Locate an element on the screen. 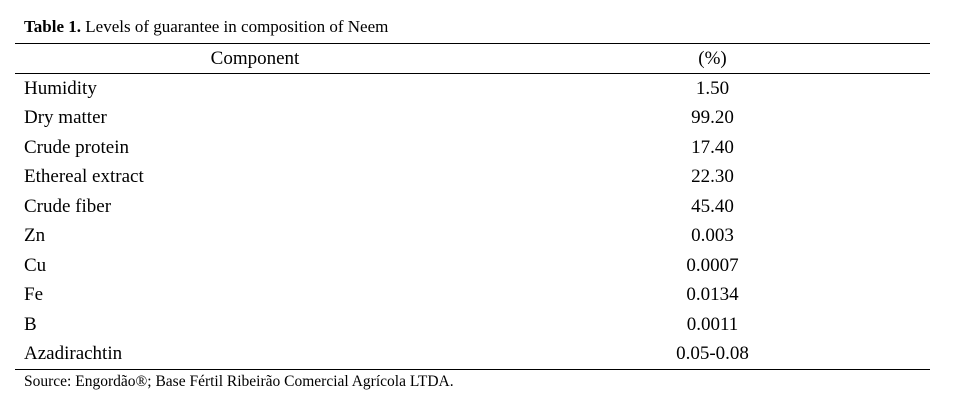 The width and height of the screenshot is (957, 413). percent-cell: 0.003 is located at coordinates (712, 236).